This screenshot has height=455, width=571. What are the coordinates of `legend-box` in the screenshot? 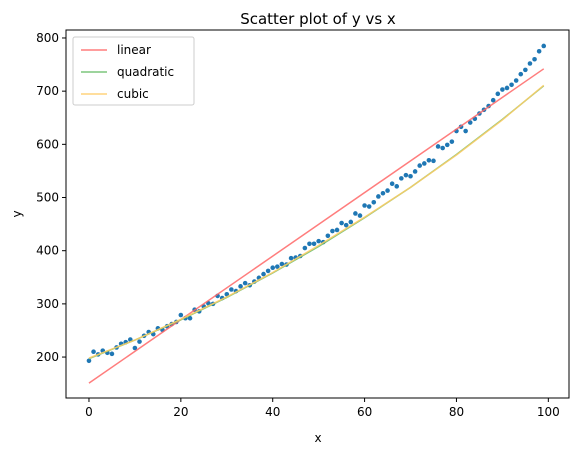 It's located at (133, 71).